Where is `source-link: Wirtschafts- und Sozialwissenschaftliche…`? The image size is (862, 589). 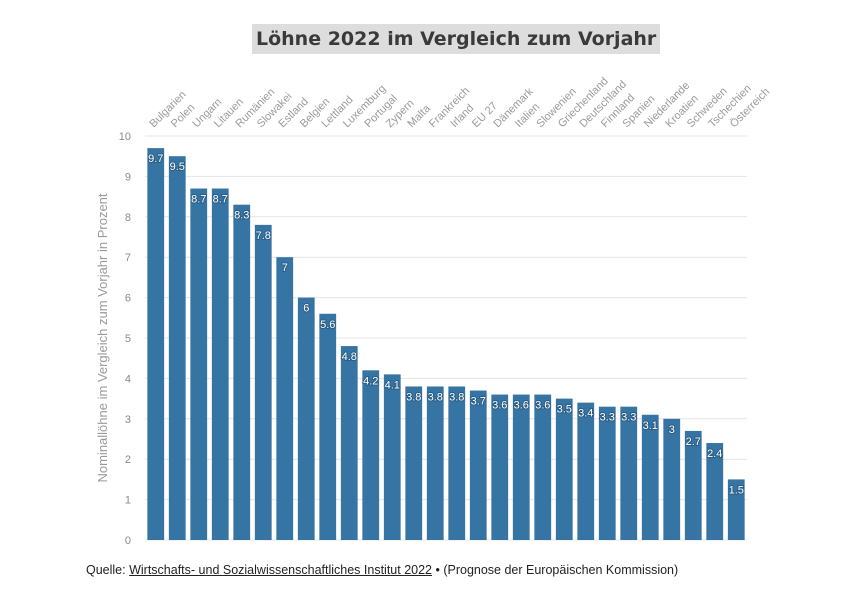
source-link: Wirtschafts- und Sozialwissenschaftliche… is located at coordinates (281, 570).